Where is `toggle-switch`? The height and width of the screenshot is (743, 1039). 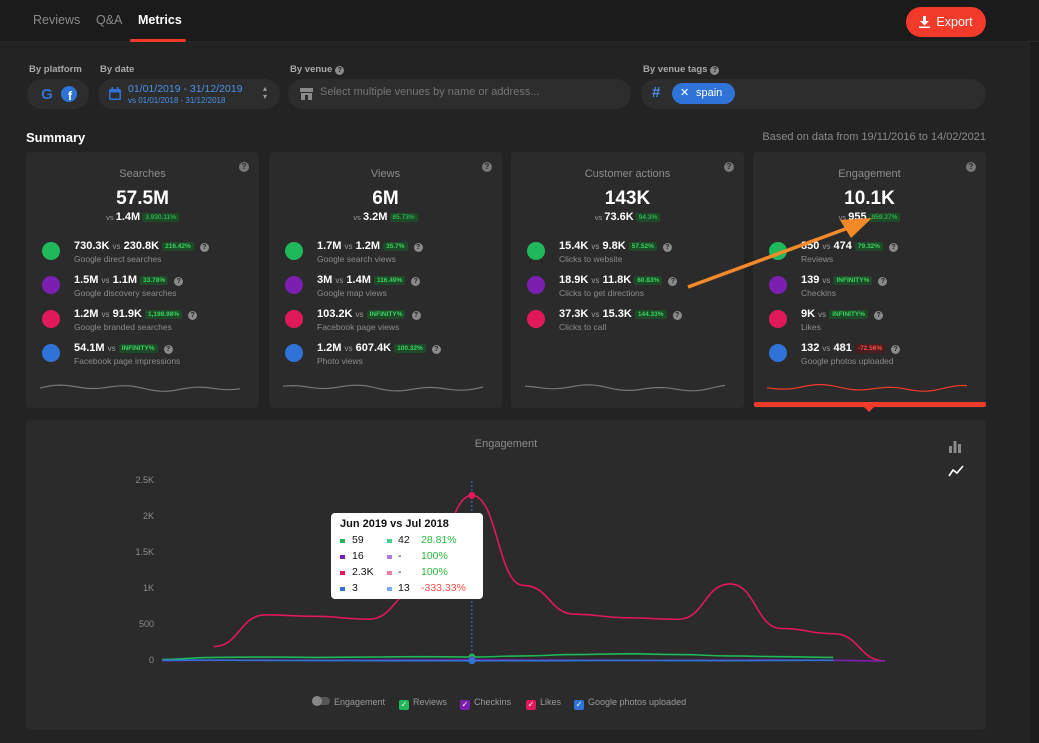
toggle-switch is located at coordinates (321, 701).